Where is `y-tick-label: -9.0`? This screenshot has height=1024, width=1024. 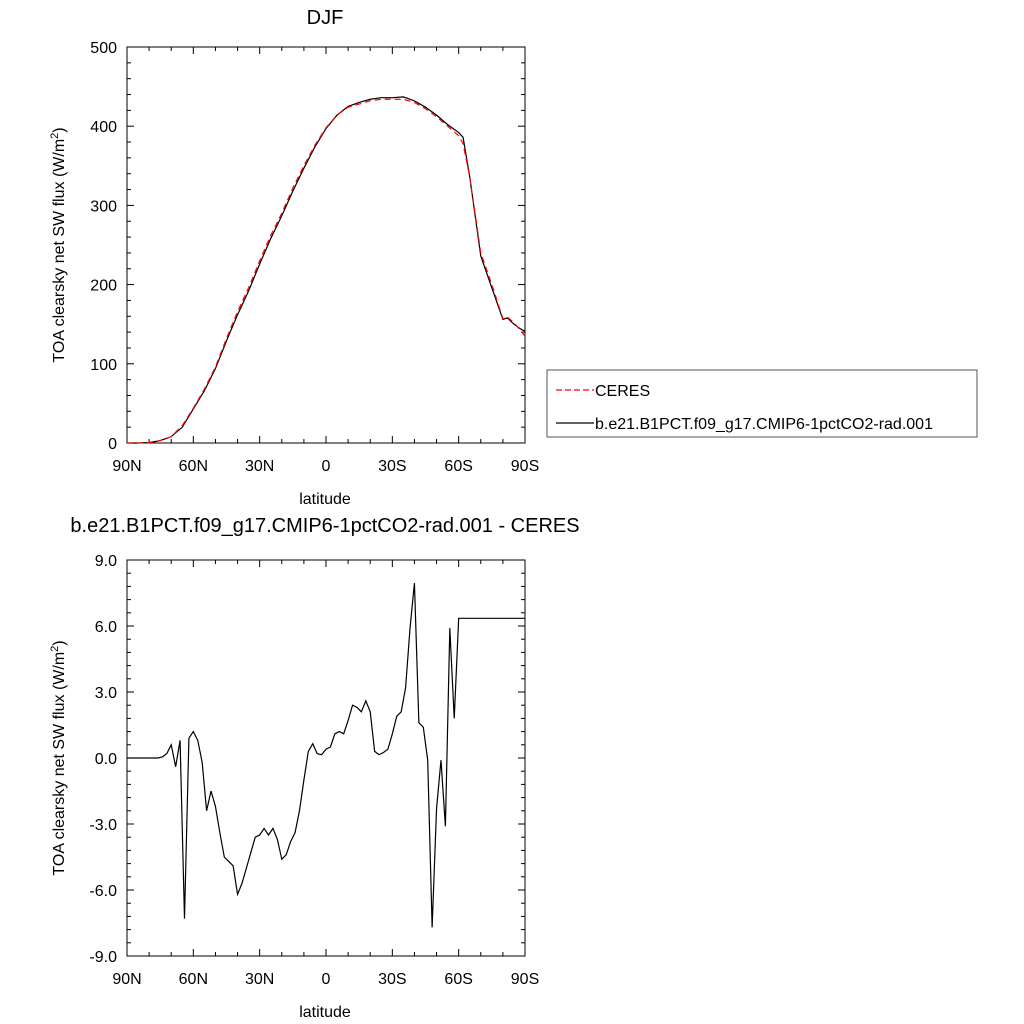
y-tick-label: -9.0 is located at coordinates (103, 957).